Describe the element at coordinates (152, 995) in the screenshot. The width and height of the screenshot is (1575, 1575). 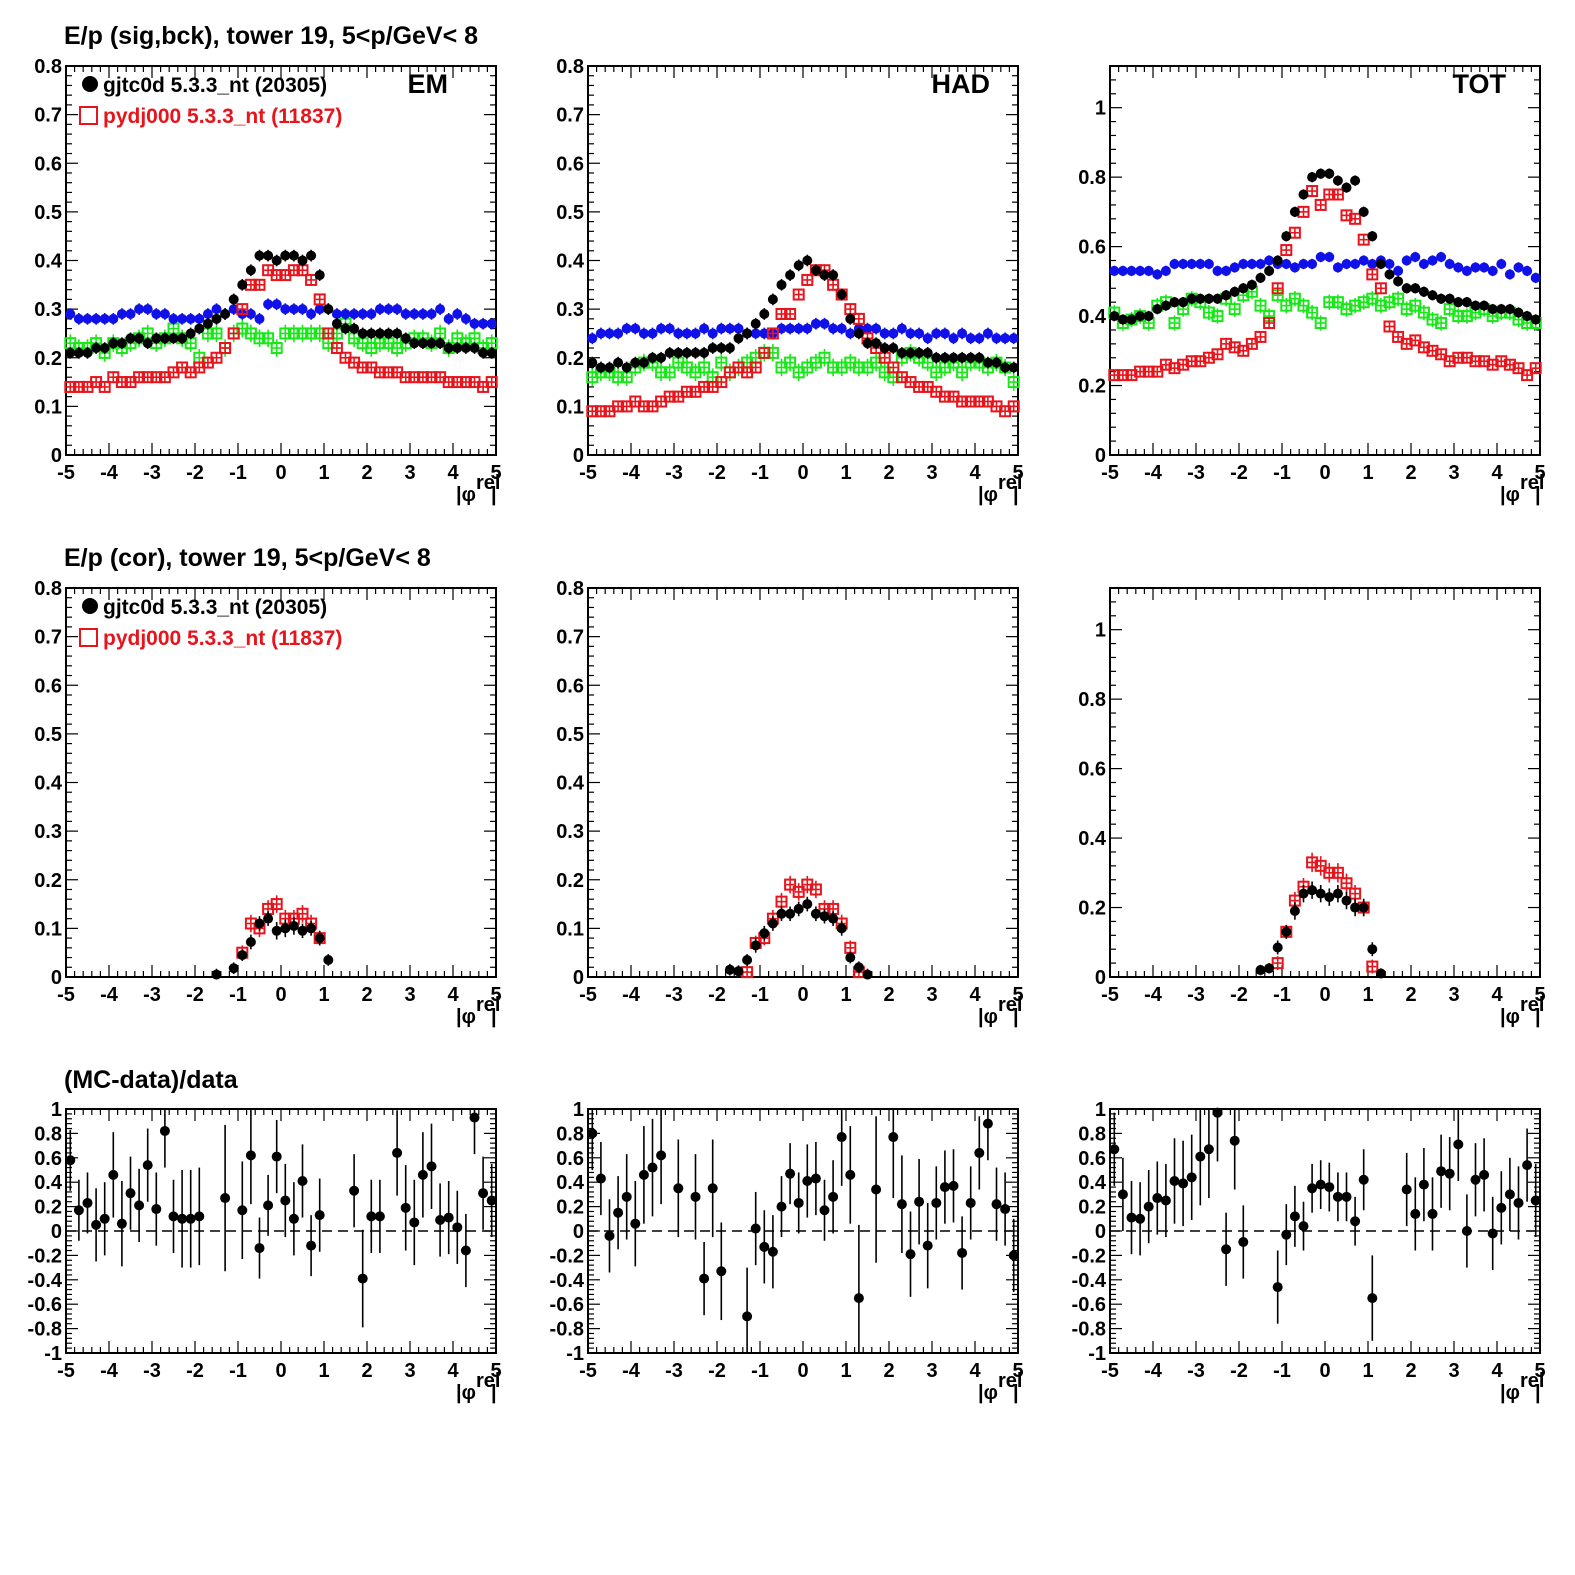
I see `x-tick-label: -3` at that location.